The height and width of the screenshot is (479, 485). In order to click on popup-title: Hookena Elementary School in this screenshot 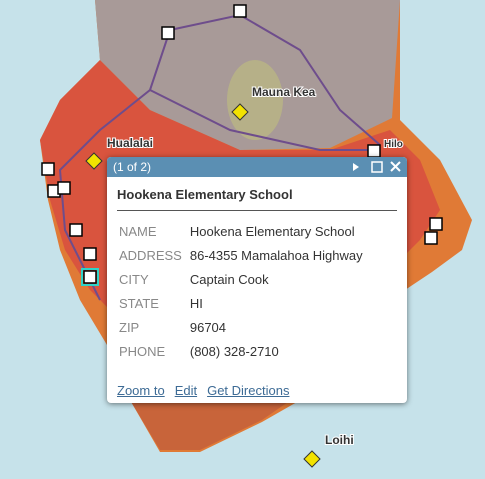, I will do `click(257, 199)`.